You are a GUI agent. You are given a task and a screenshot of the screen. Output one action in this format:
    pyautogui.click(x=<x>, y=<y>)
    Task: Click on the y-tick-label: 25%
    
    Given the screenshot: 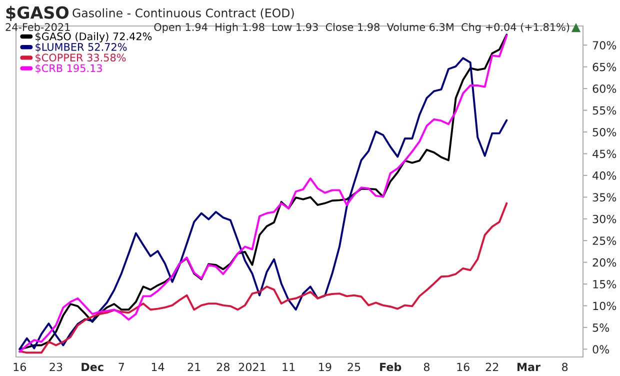 What is the action you would take?
    pyautogui.click(x=604, y=240)
    